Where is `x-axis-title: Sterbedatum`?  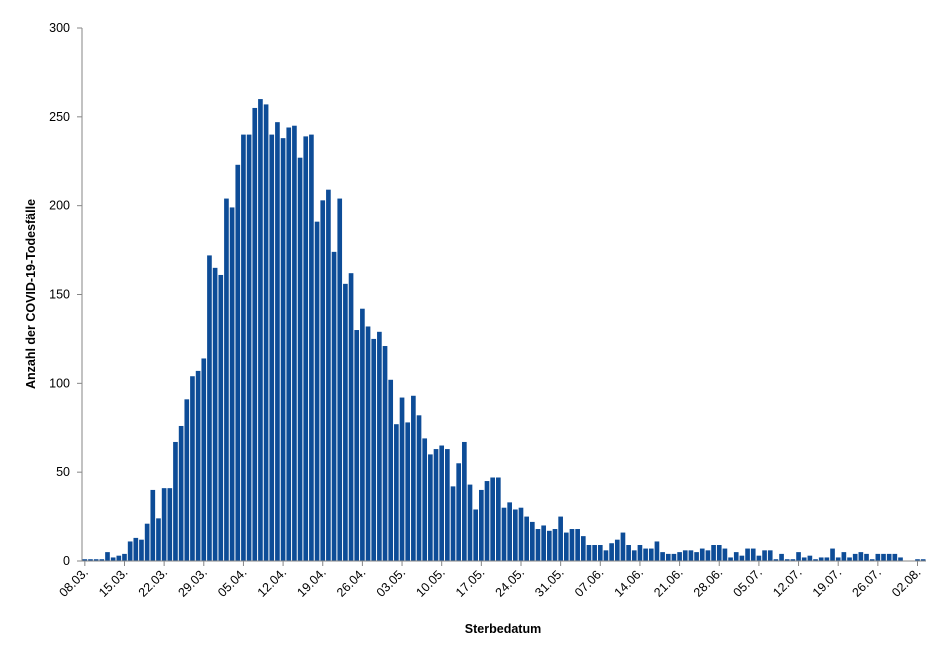 x-axis-title: Sterbedatum is located at coordinates (503, 629).